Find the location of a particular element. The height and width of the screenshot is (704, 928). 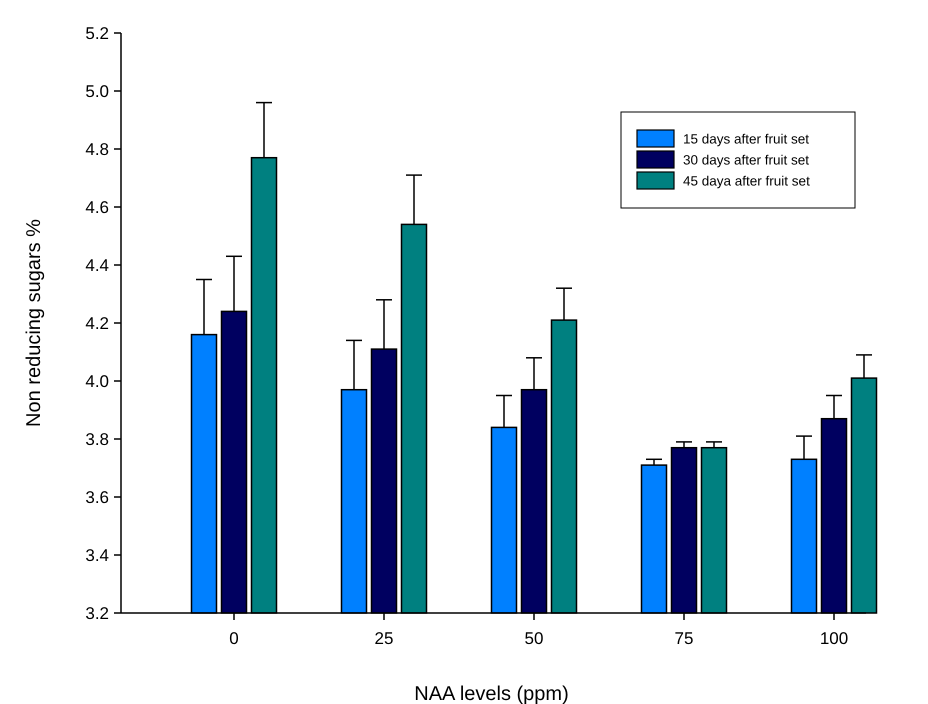

x-tick-label: 50 is located at coordinates (534, 638).